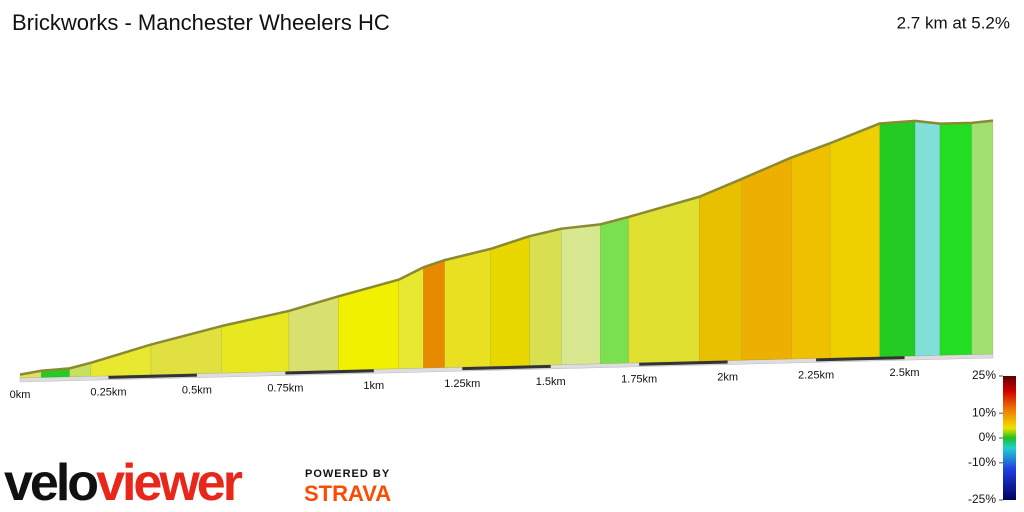 This screenshot has height=512, width=1024. I want to click on legend-tick-label: -25%, so click(982, 499).